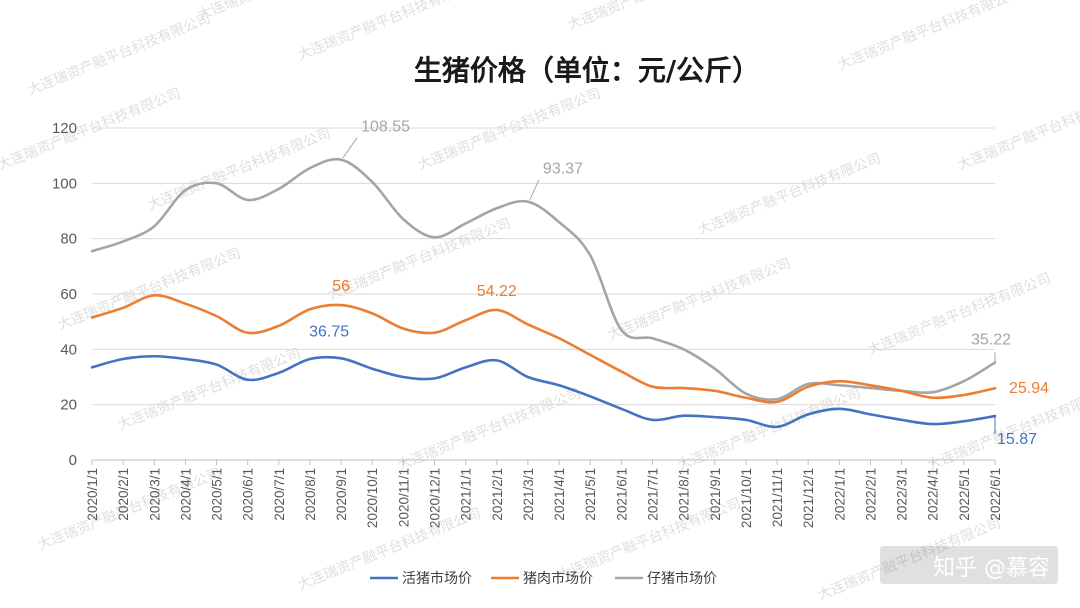  I want to click on data-label: 25.94, so click(1029, 388).